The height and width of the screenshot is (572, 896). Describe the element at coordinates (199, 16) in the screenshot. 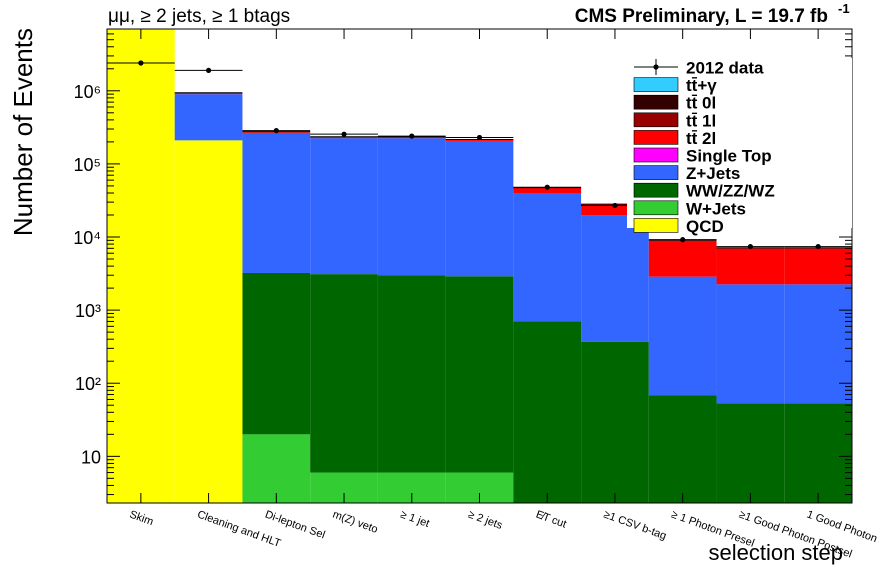

I see `chart-title-left: μμ, ≥ 2 jets, ≥ 1 btags` at that location.